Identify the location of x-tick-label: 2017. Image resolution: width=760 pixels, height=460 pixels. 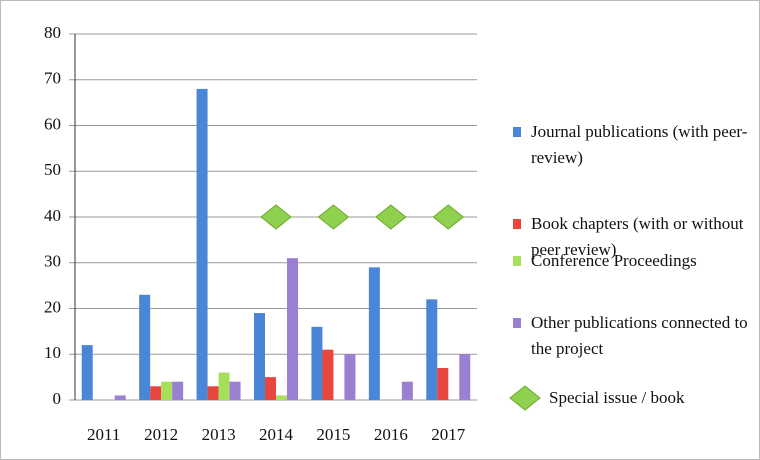
(448, 434).